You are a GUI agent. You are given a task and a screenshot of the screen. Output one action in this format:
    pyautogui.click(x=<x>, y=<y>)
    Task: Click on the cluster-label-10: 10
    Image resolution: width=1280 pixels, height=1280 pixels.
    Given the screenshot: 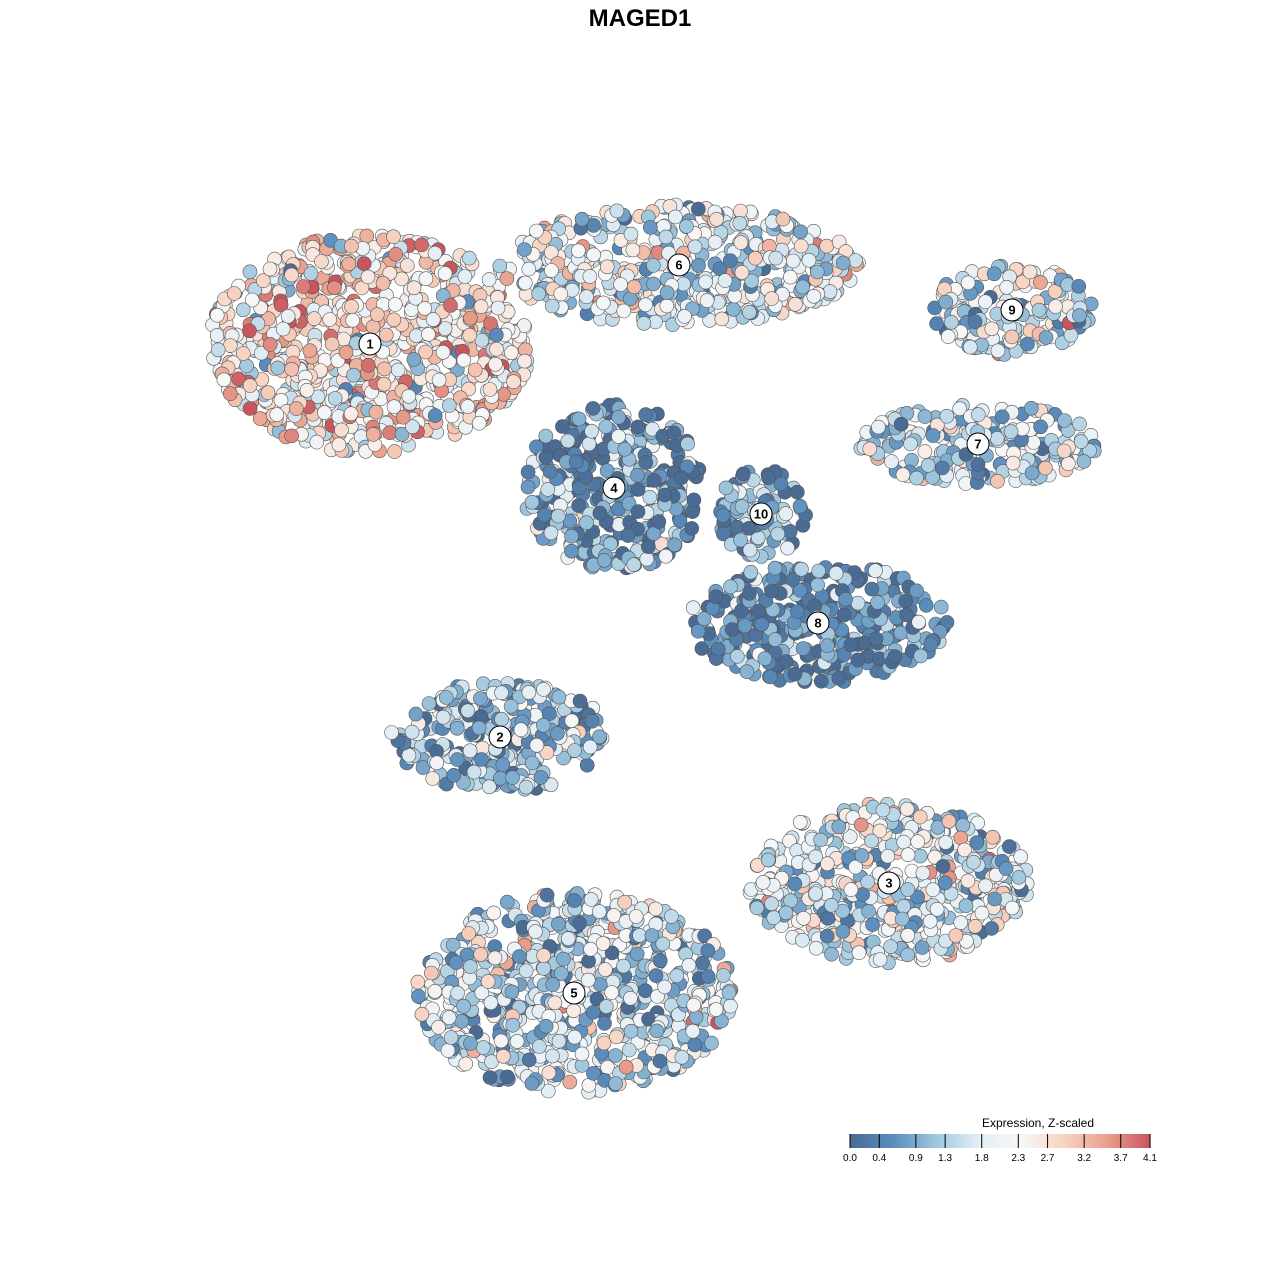 What is the action you would take?
    pyautogui.click(x=761, y=514)
    